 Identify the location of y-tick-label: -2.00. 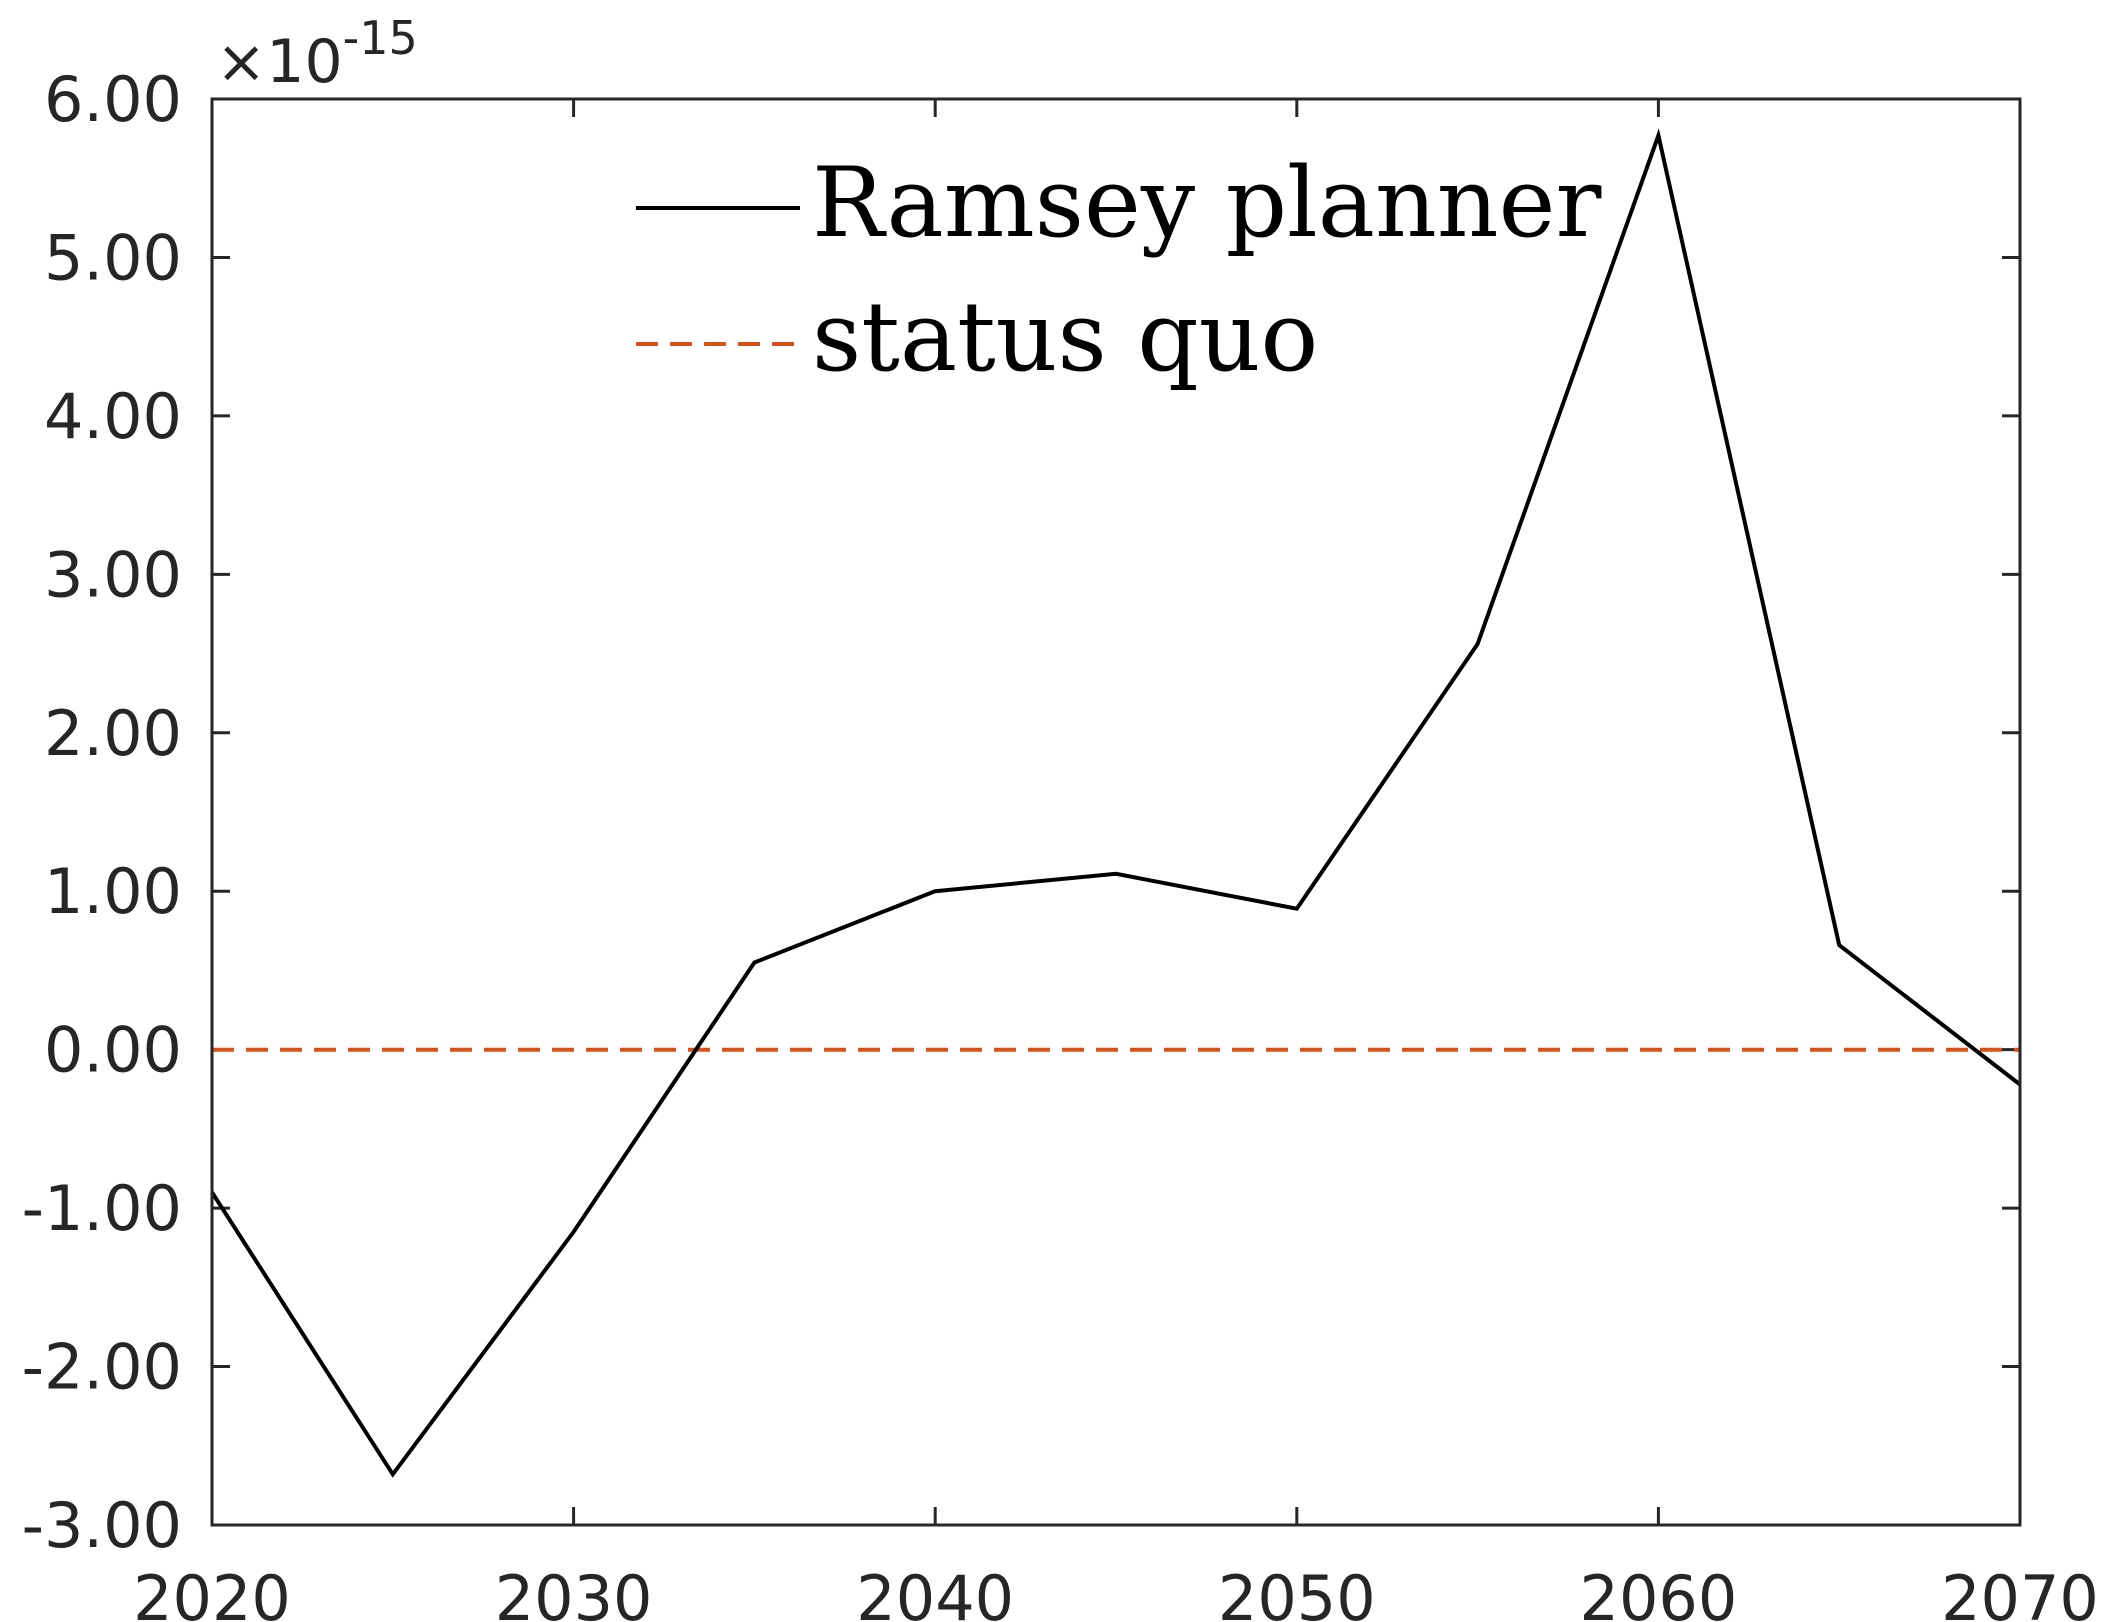
(102, 1367).